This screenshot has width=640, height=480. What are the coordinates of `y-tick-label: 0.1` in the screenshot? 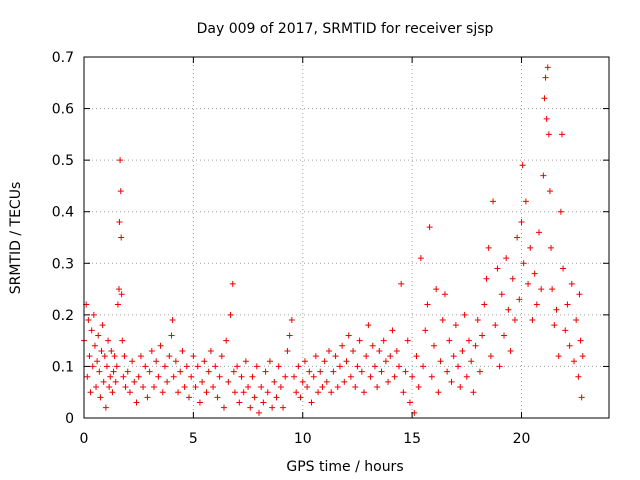 It's located at (63, 367).